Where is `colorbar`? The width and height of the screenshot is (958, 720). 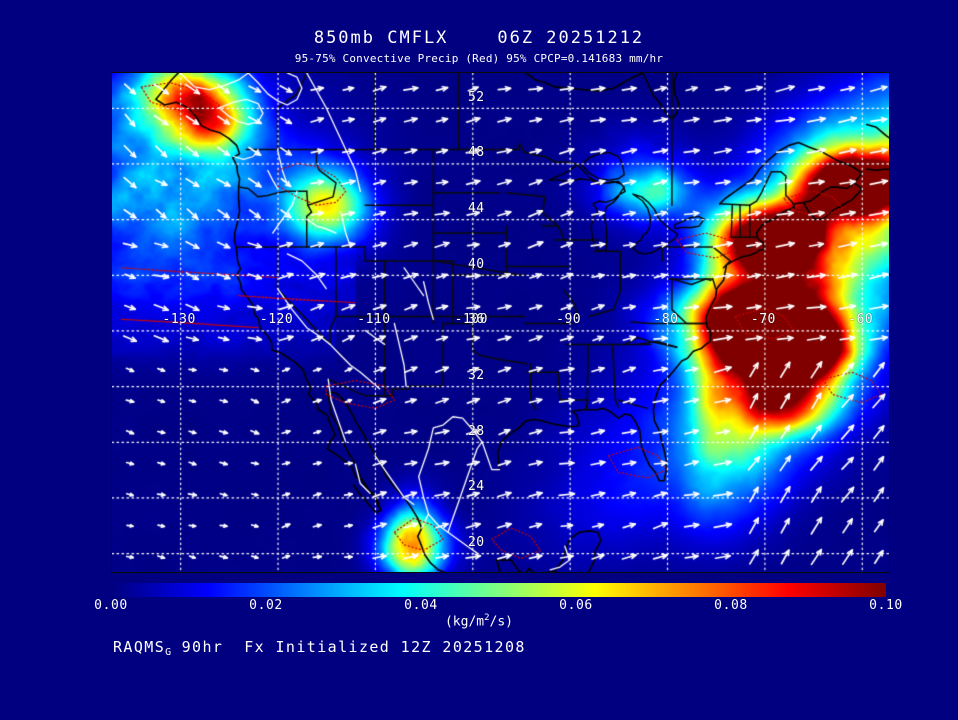 colorbar is located at coordinates (498, 590).